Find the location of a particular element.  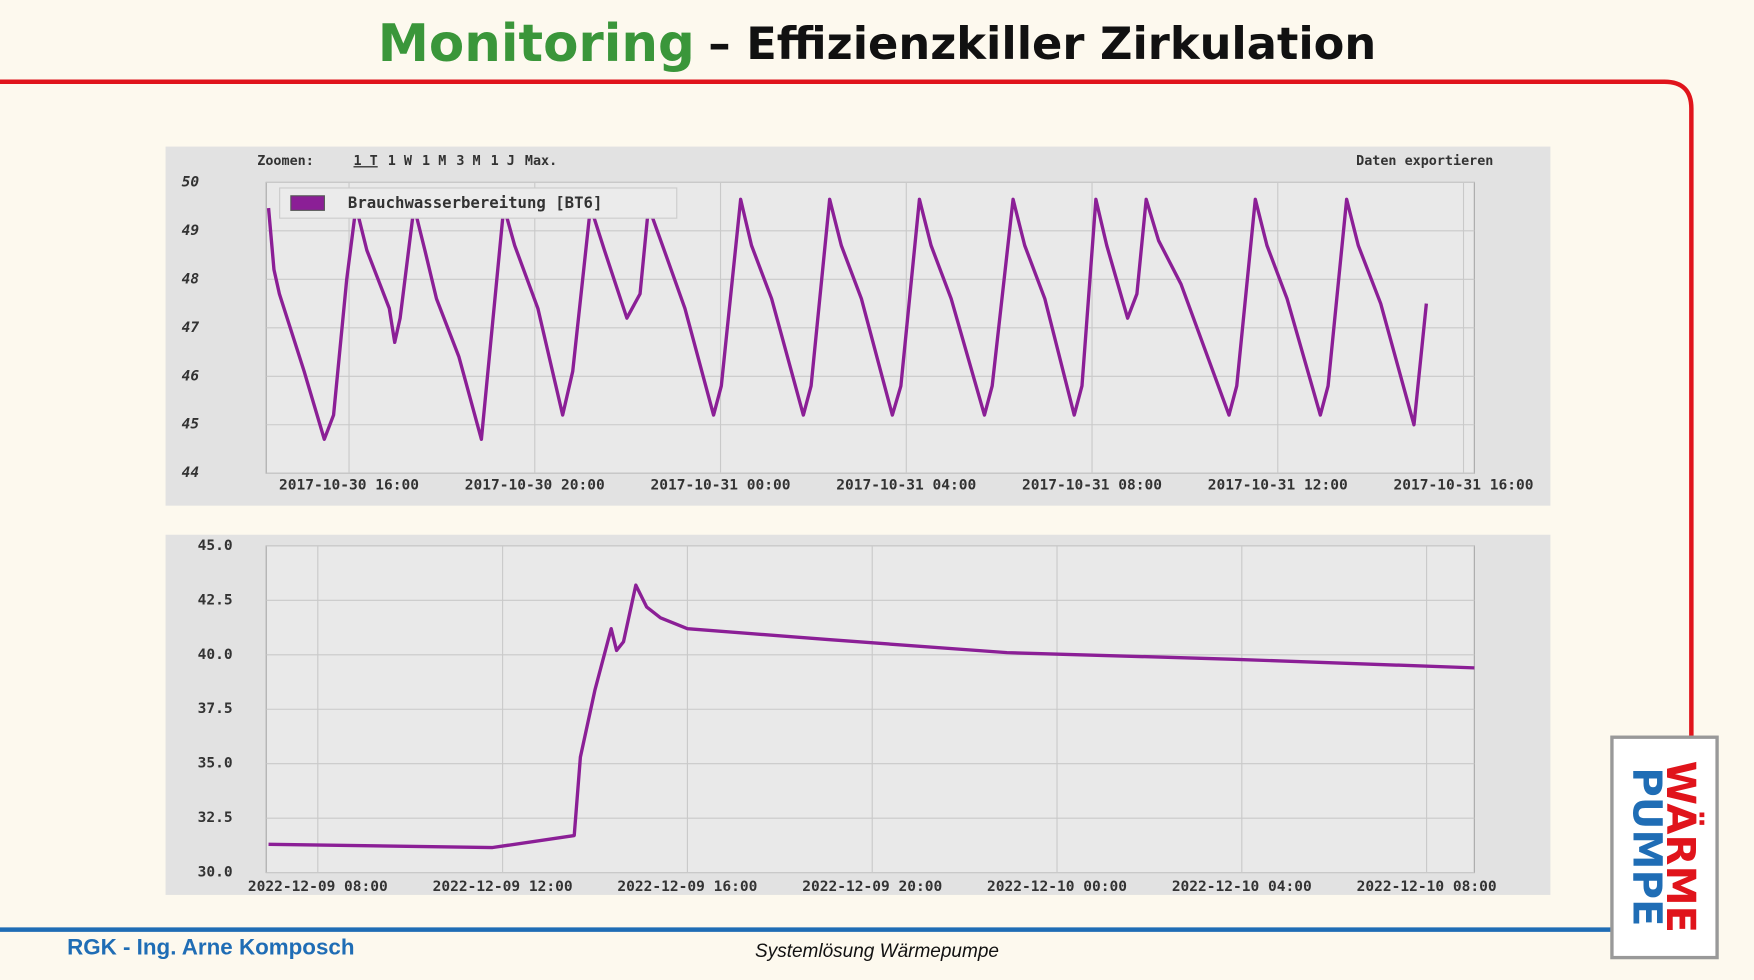

y-tick-label: 40.0 is located at coordinates (215, 655).